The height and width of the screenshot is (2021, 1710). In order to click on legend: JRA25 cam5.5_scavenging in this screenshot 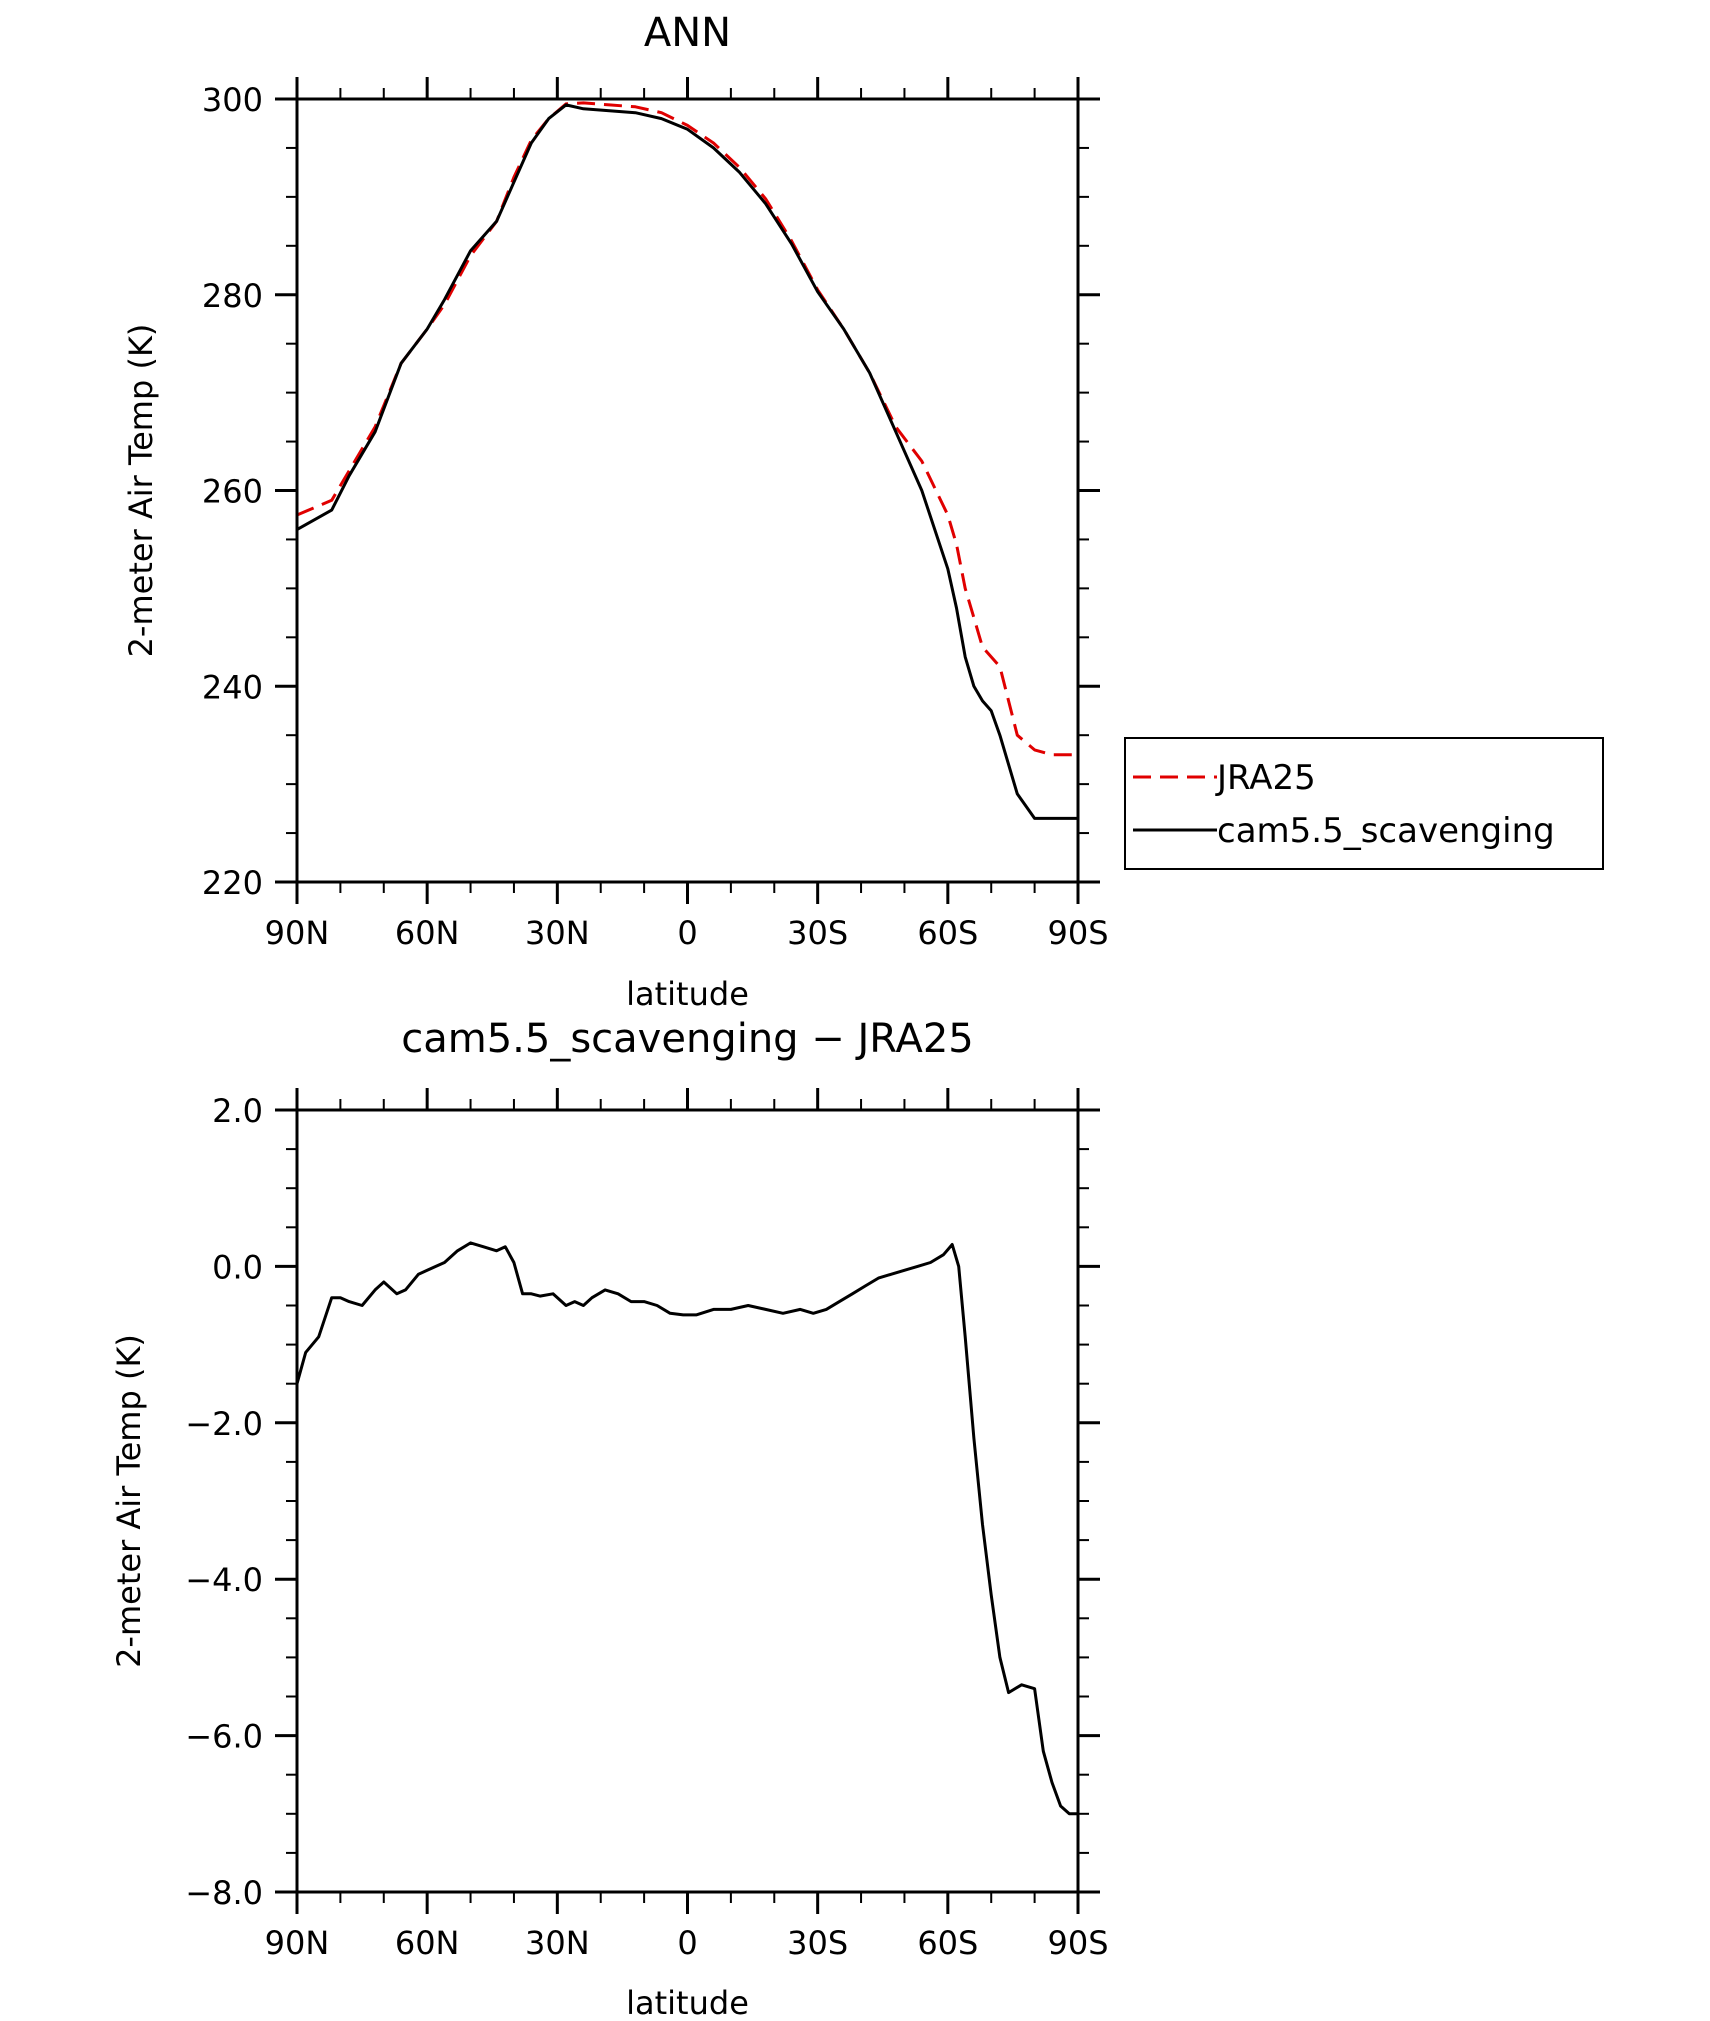, I will do `click(1364, 803)`.